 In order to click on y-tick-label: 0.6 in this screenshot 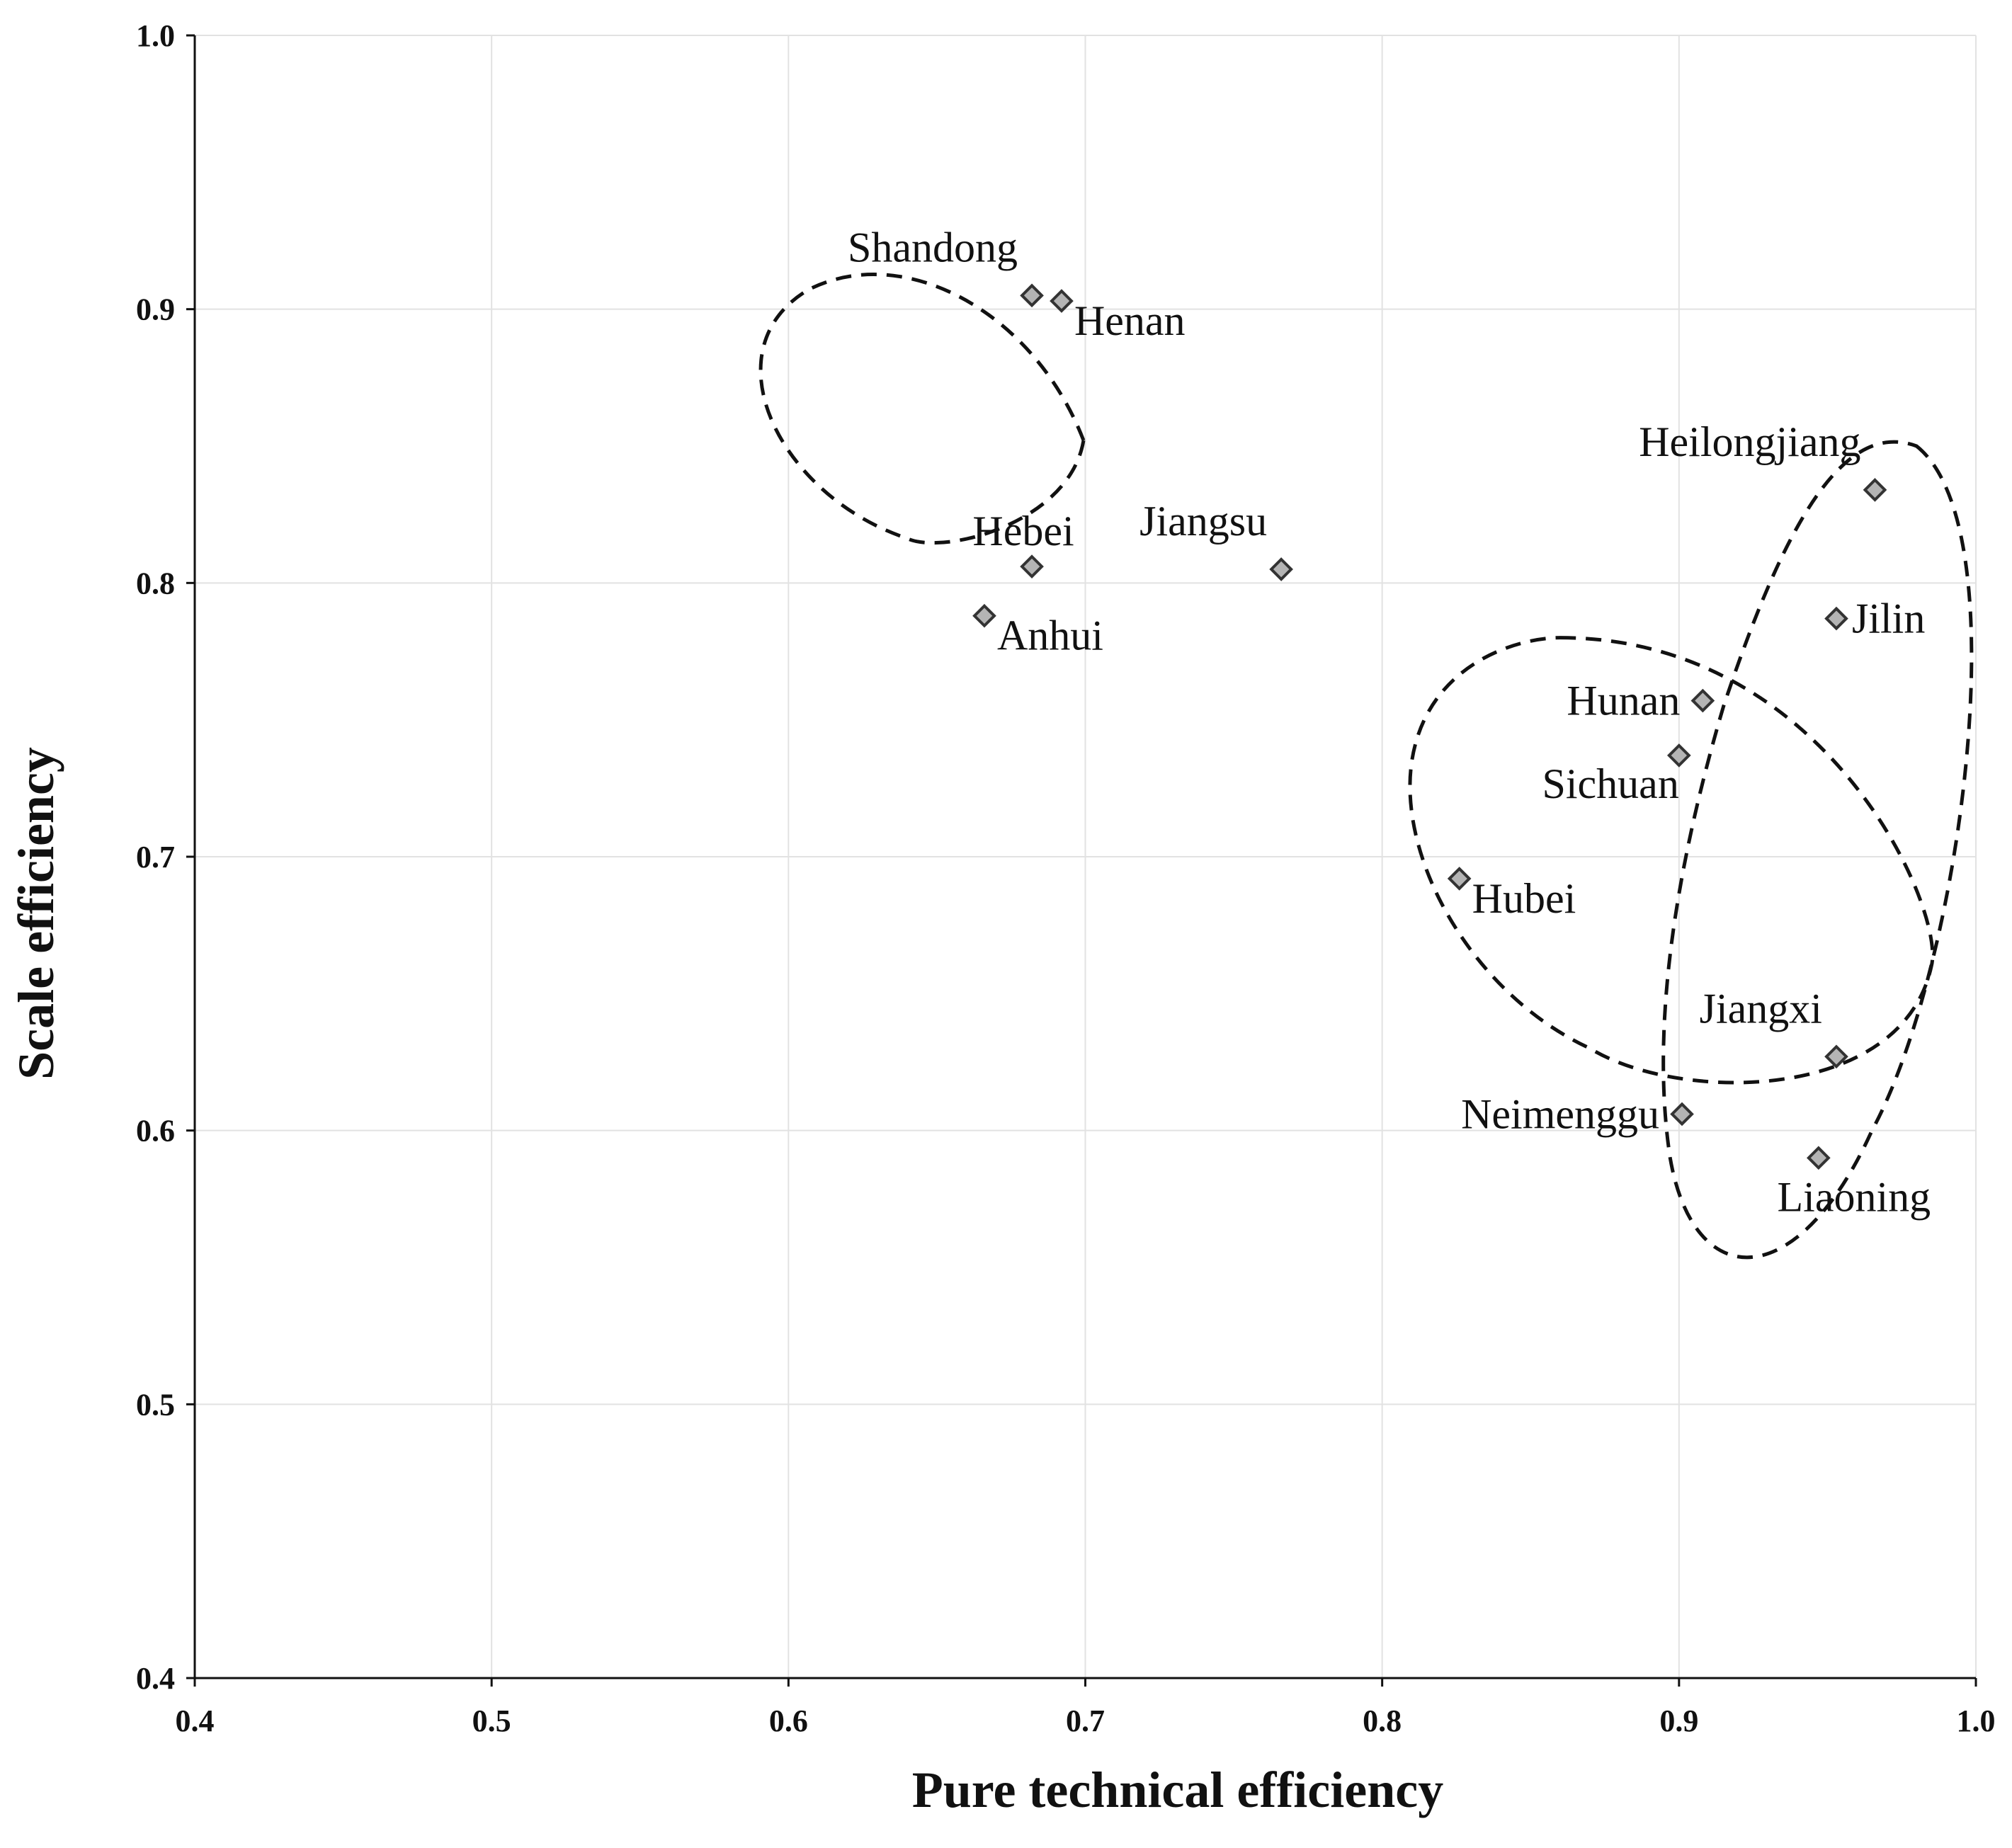, I will do `click(155, 1131)`.